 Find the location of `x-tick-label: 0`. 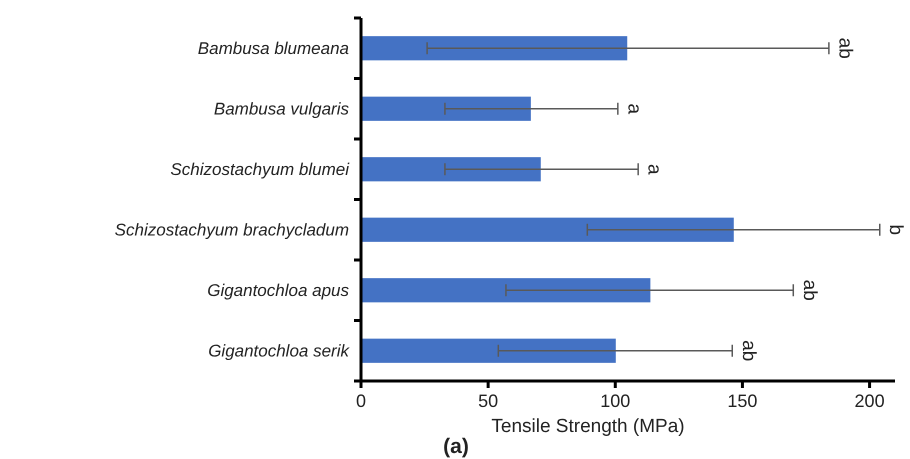

x-tick-label: 0 is located at coordinates (361, 401).